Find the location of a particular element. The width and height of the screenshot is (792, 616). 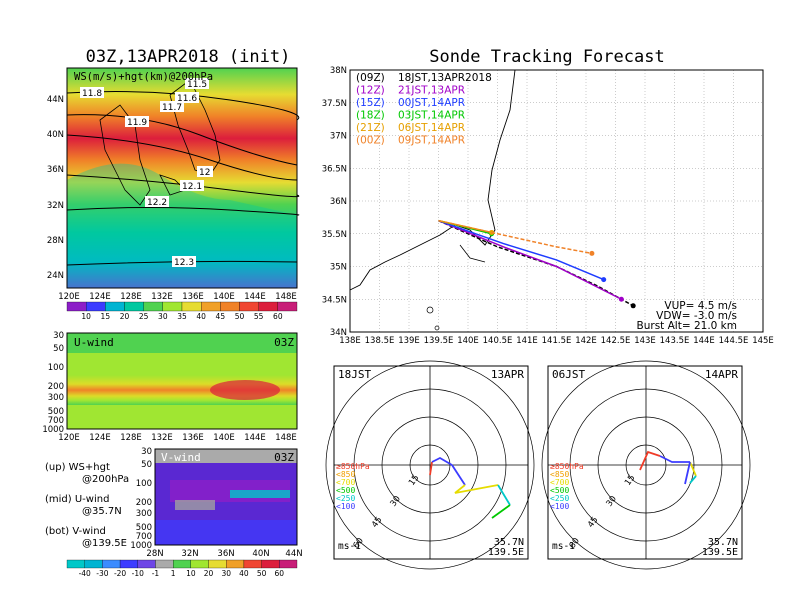

vwind-y-tick: 500 is located at coordinates (144, 528).